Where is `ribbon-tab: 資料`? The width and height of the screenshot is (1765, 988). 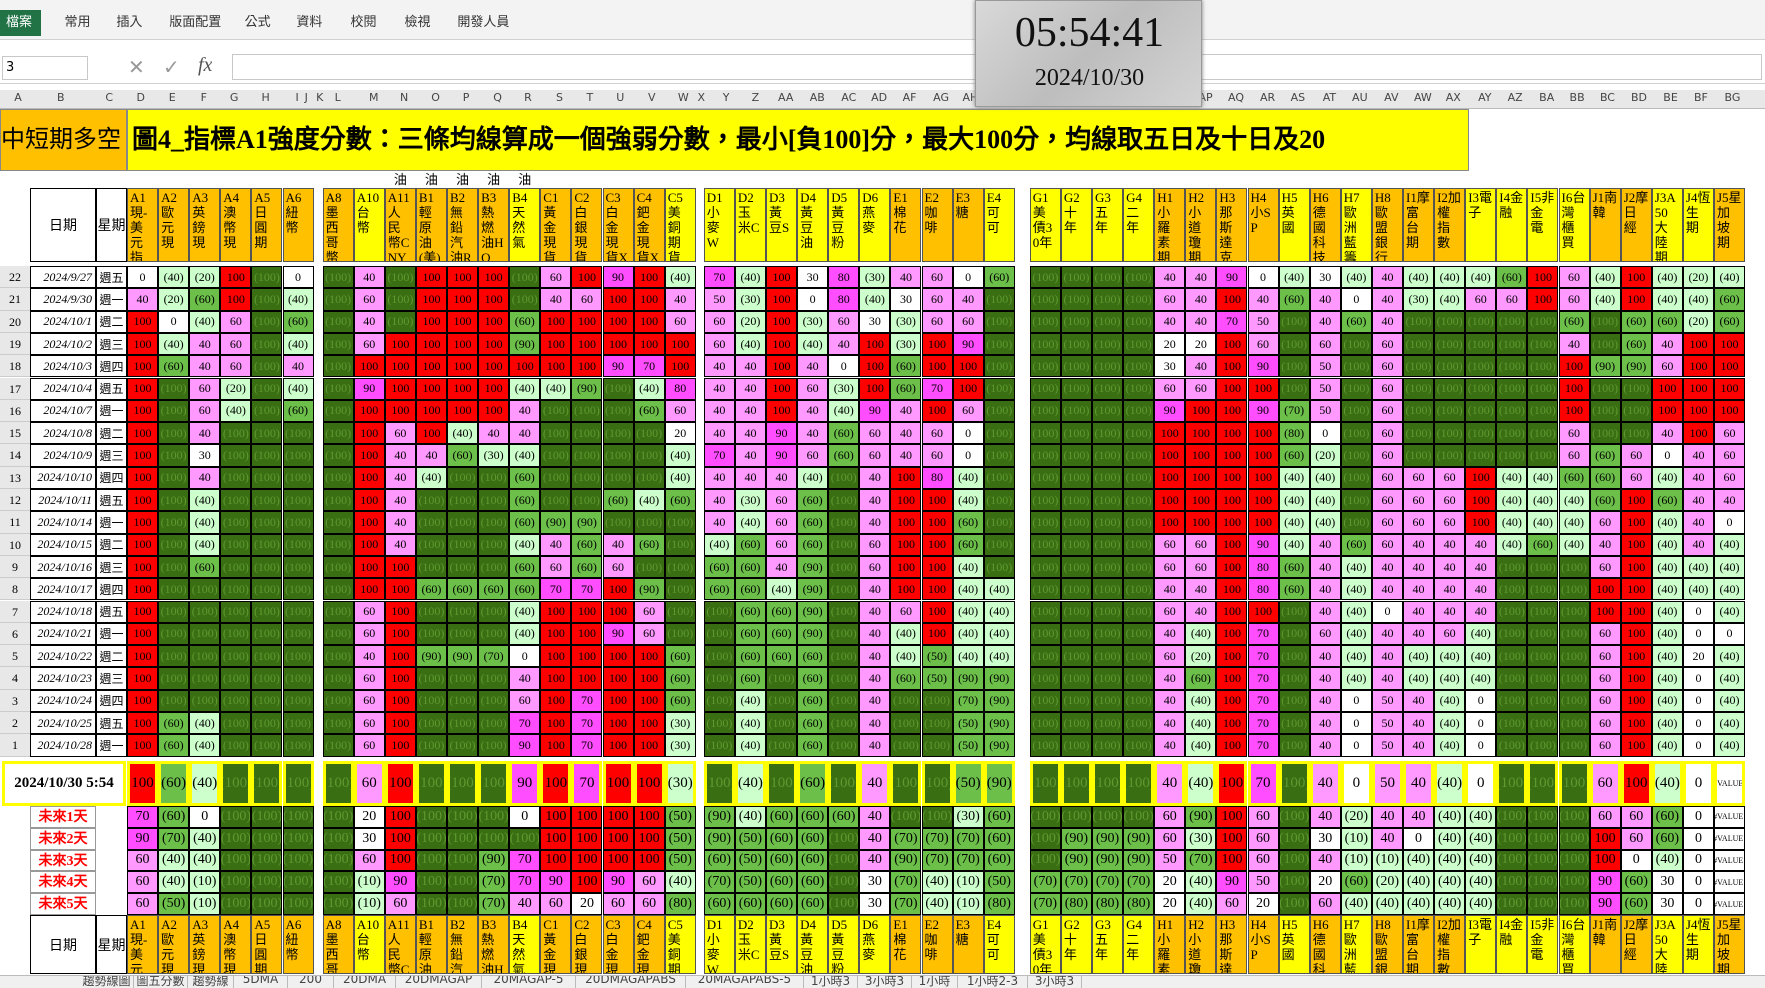 ribbon-tab: 資料 is located at coordinates (309, 22).